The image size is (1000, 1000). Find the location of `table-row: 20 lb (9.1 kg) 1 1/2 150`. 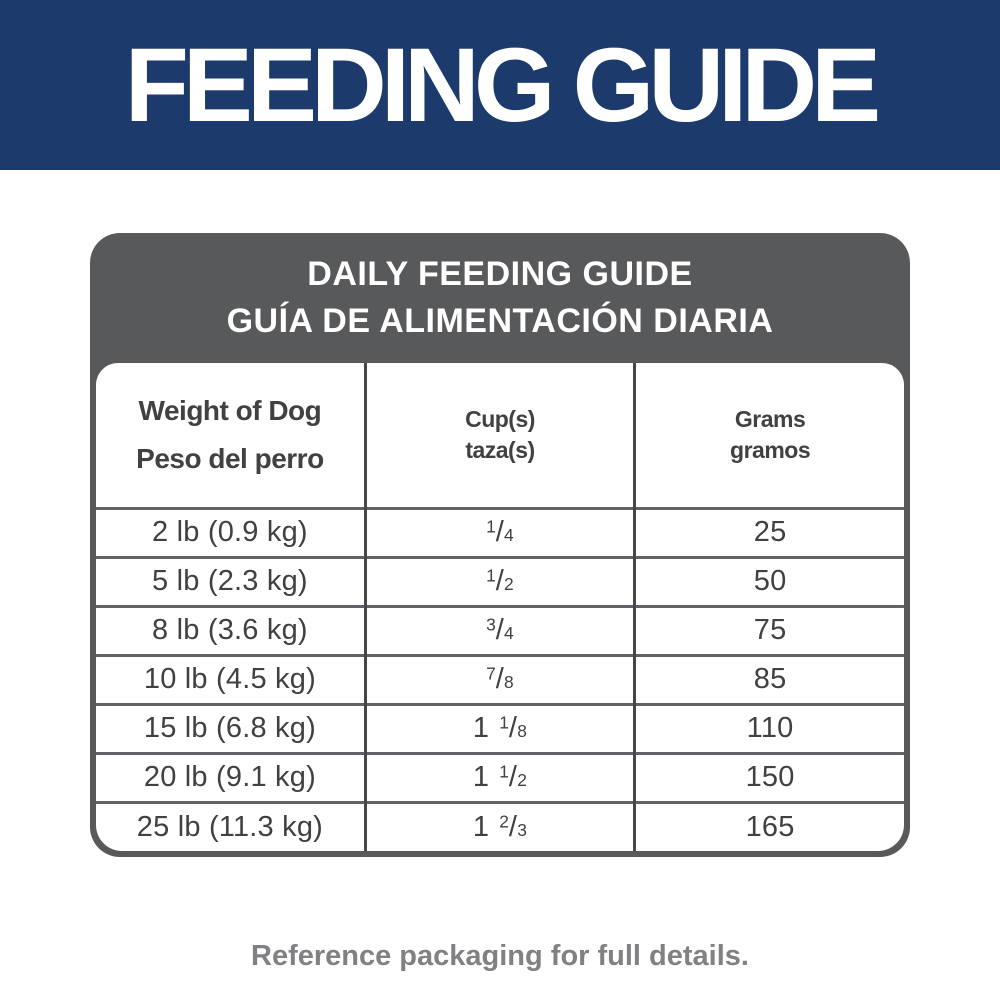

table-row: 20 lb (9.1 kg) 1 1/2 150 is located at coordinates (500, 776).